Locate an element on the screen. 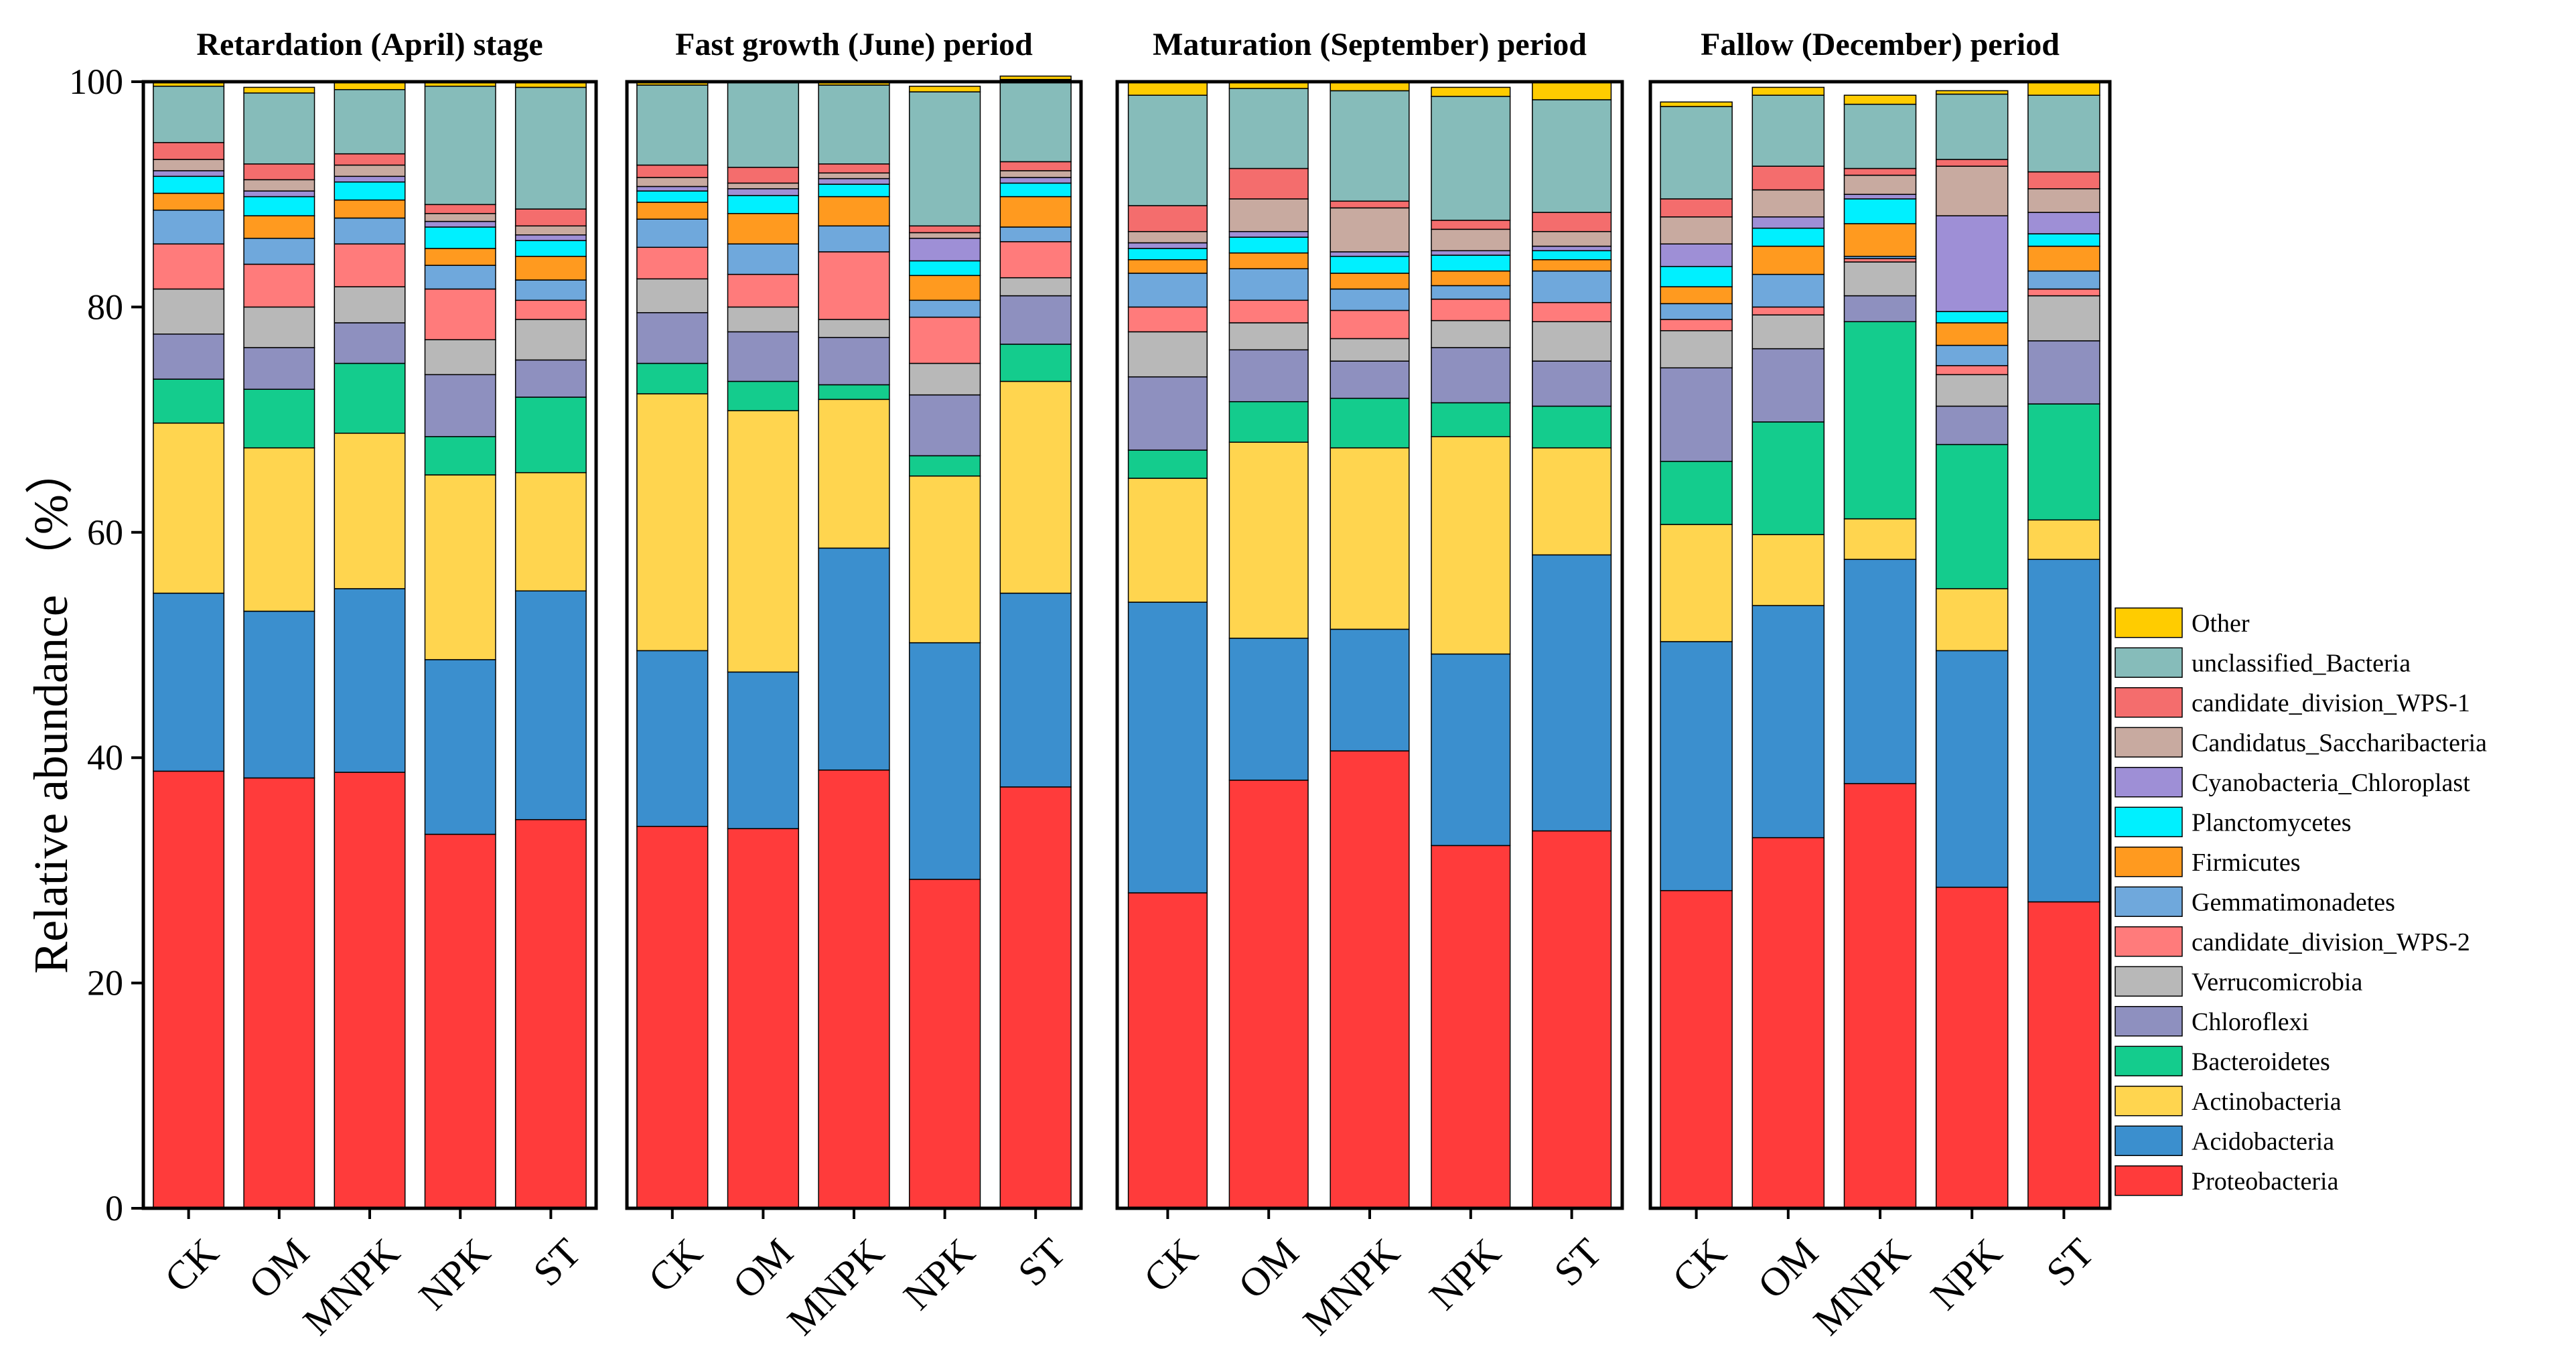  y-tick-label: 60 is located at coordinates (105, 532).